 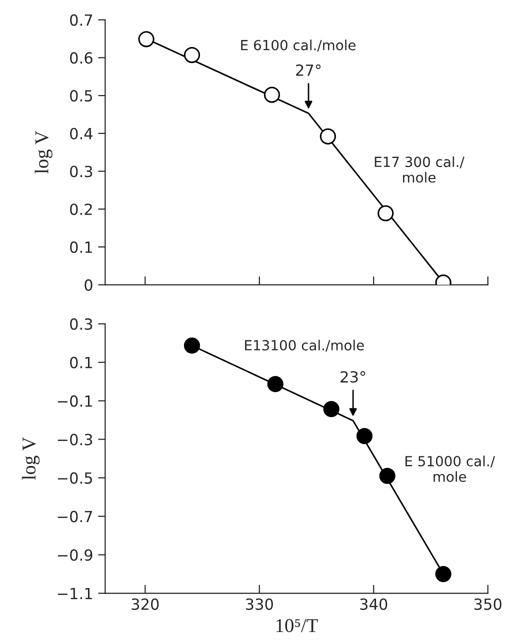 I want to click on y-tick-label: 0.2, so click(x=81, y=210).